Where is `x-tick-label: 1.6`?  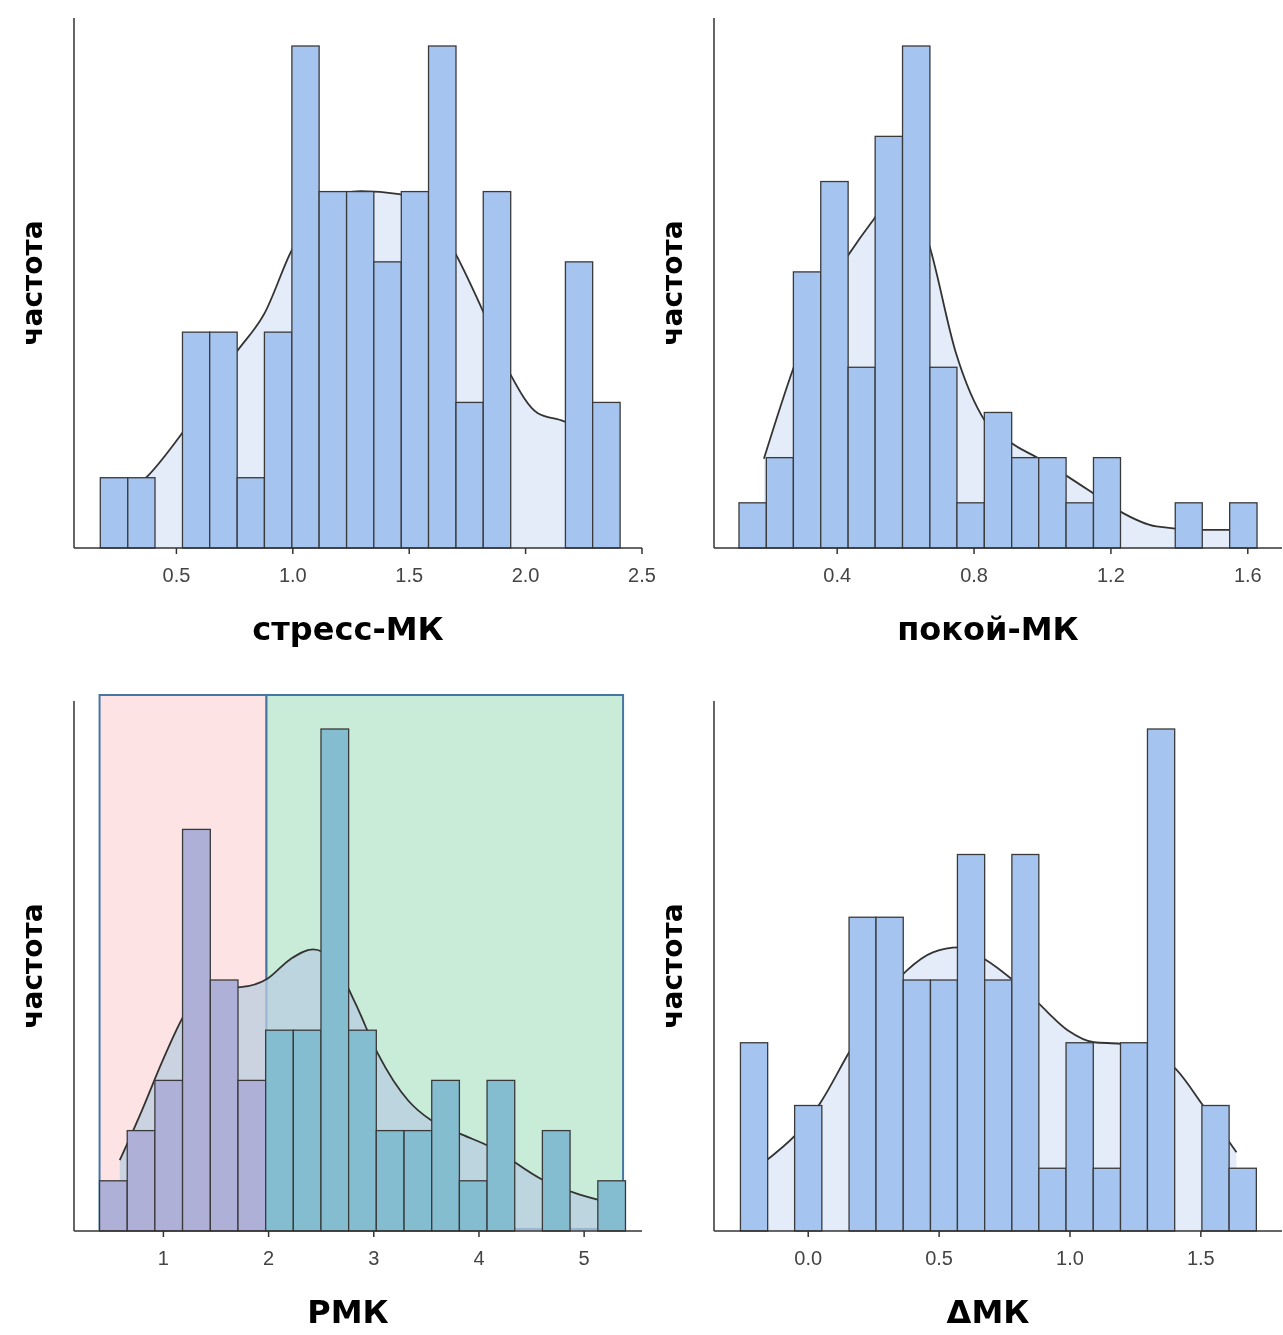 x-tick-label: 1.6 is located at coordinates (1247, 575).